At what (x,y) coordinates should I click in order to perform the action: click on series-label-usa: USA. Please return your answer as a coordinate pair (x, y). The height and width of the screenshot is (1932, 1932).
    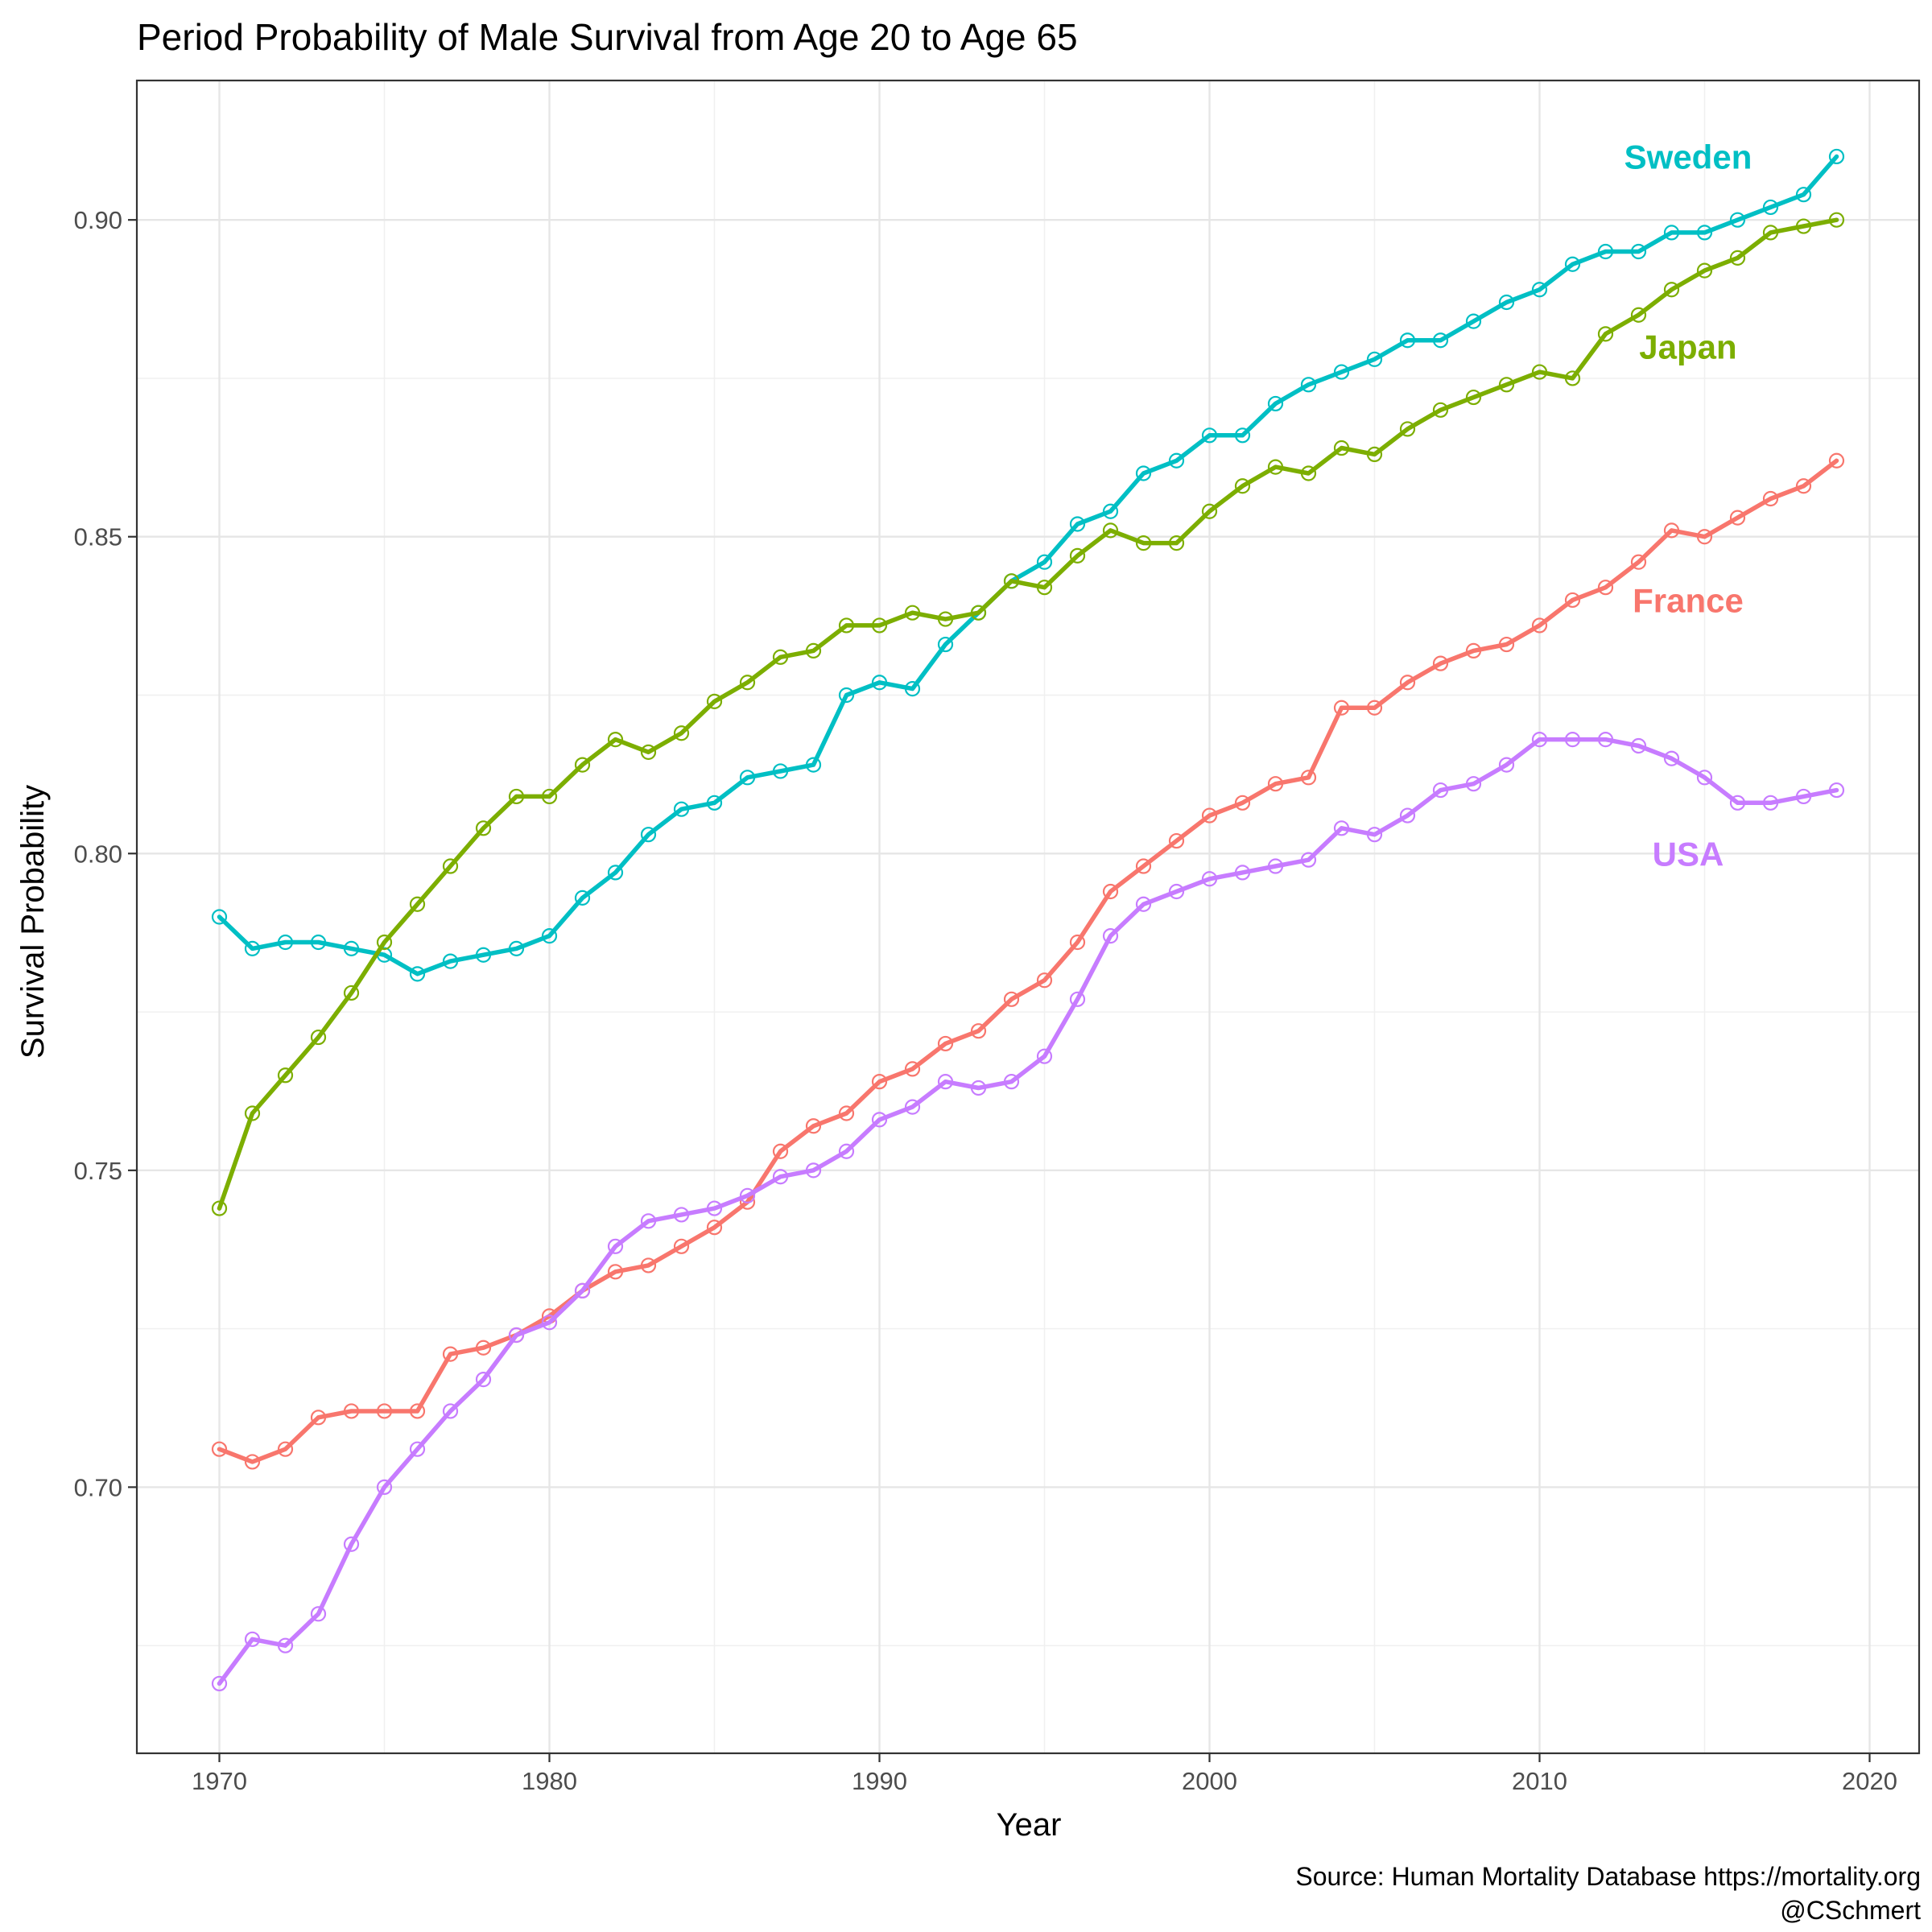
    Looking at the image, I should click on (1688, 854).